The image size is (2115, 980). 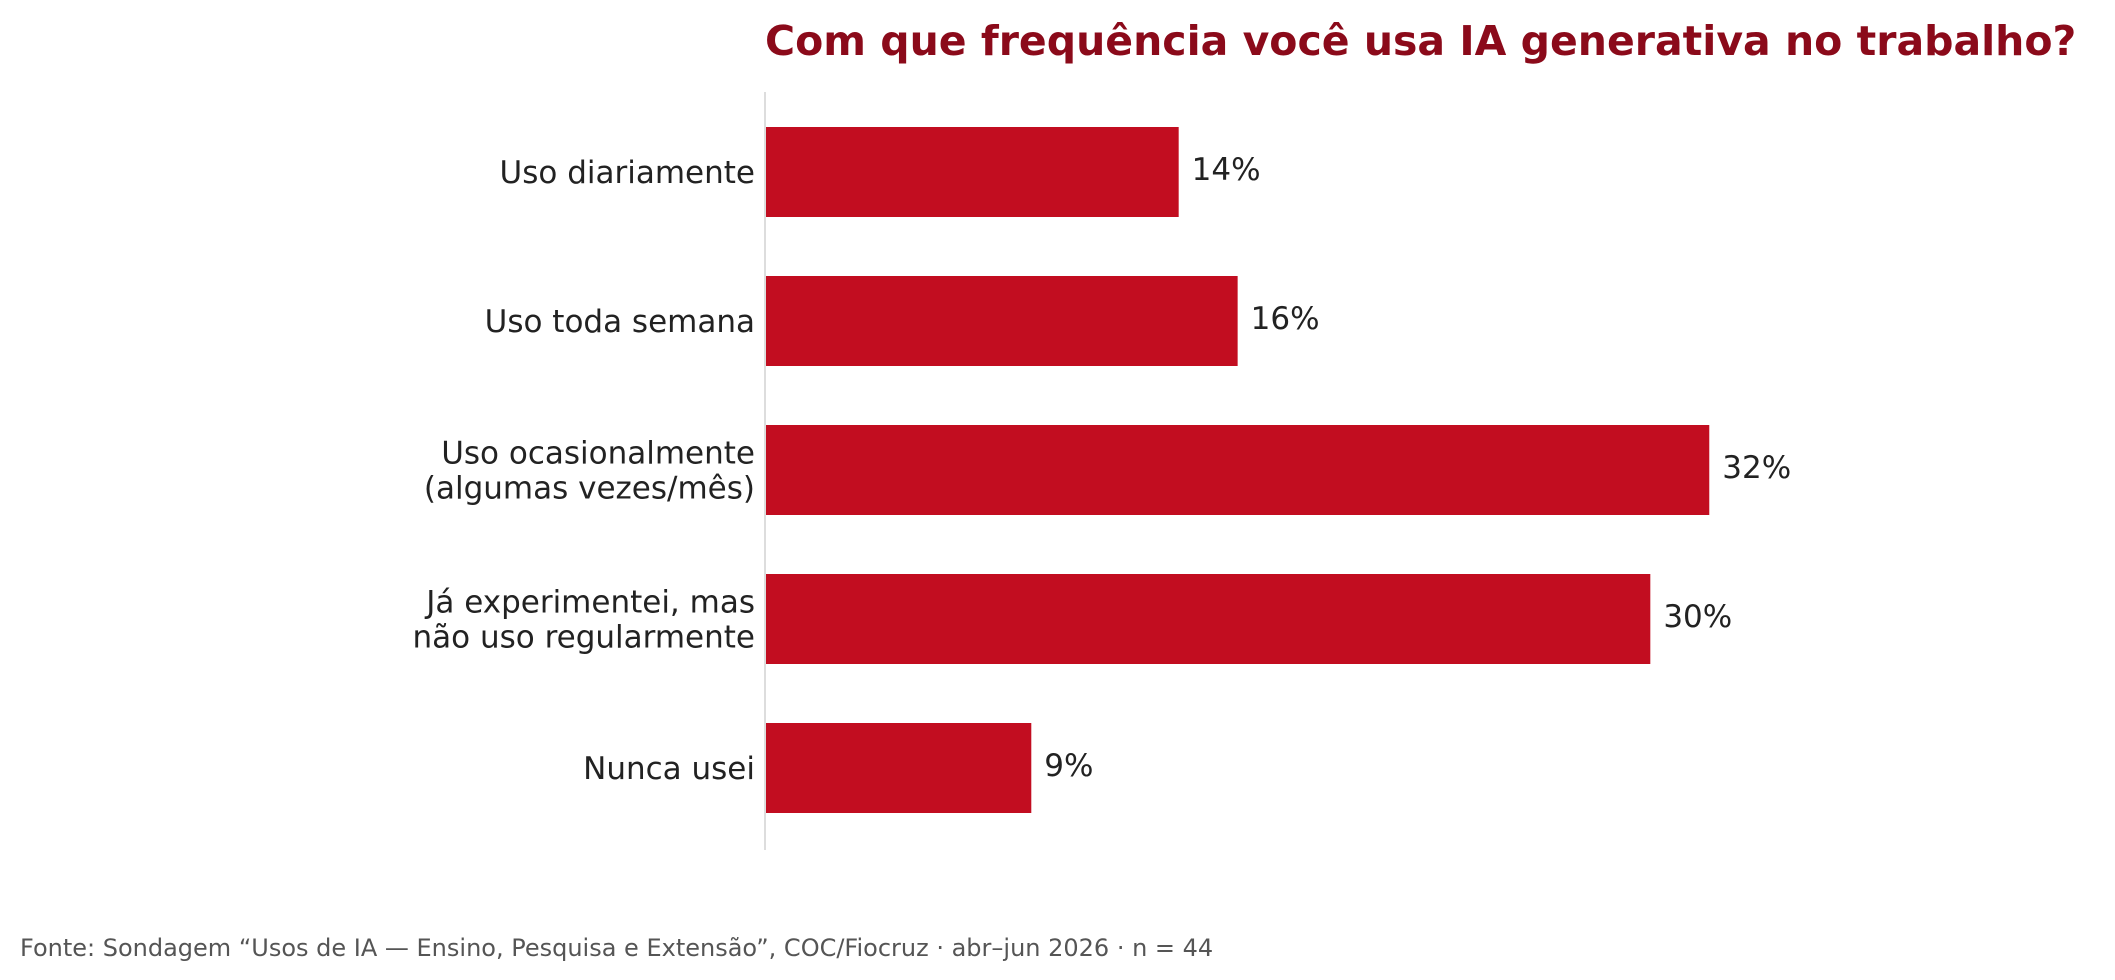 I want to click on category-label-2-0: Uso ocasionalmente, so click(x=598, y=454).